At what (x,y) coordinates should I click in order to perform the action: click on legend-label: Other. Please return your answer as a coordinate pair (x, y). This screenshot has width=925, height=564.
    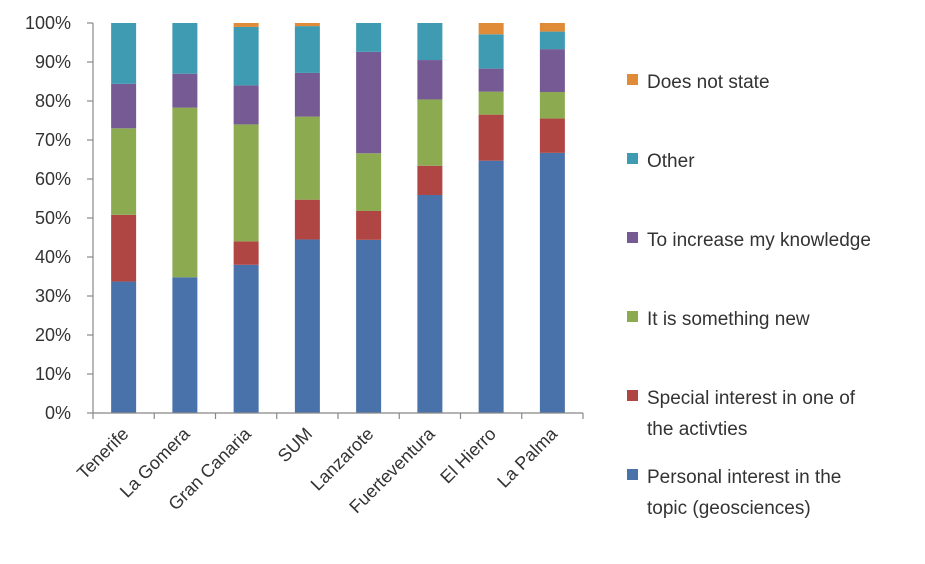
    Looking at the image, I should click on (671, 161).